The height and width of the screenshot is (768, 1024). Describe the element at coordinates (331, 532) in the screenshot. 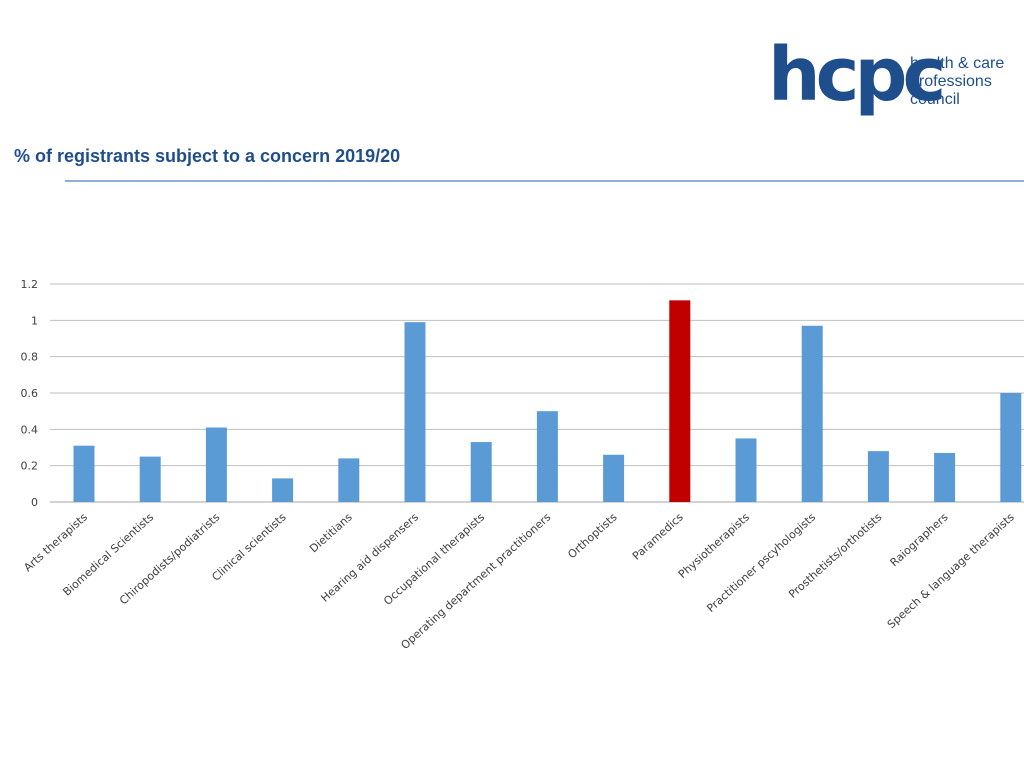

I see `category-label: Dietitians` at that location.